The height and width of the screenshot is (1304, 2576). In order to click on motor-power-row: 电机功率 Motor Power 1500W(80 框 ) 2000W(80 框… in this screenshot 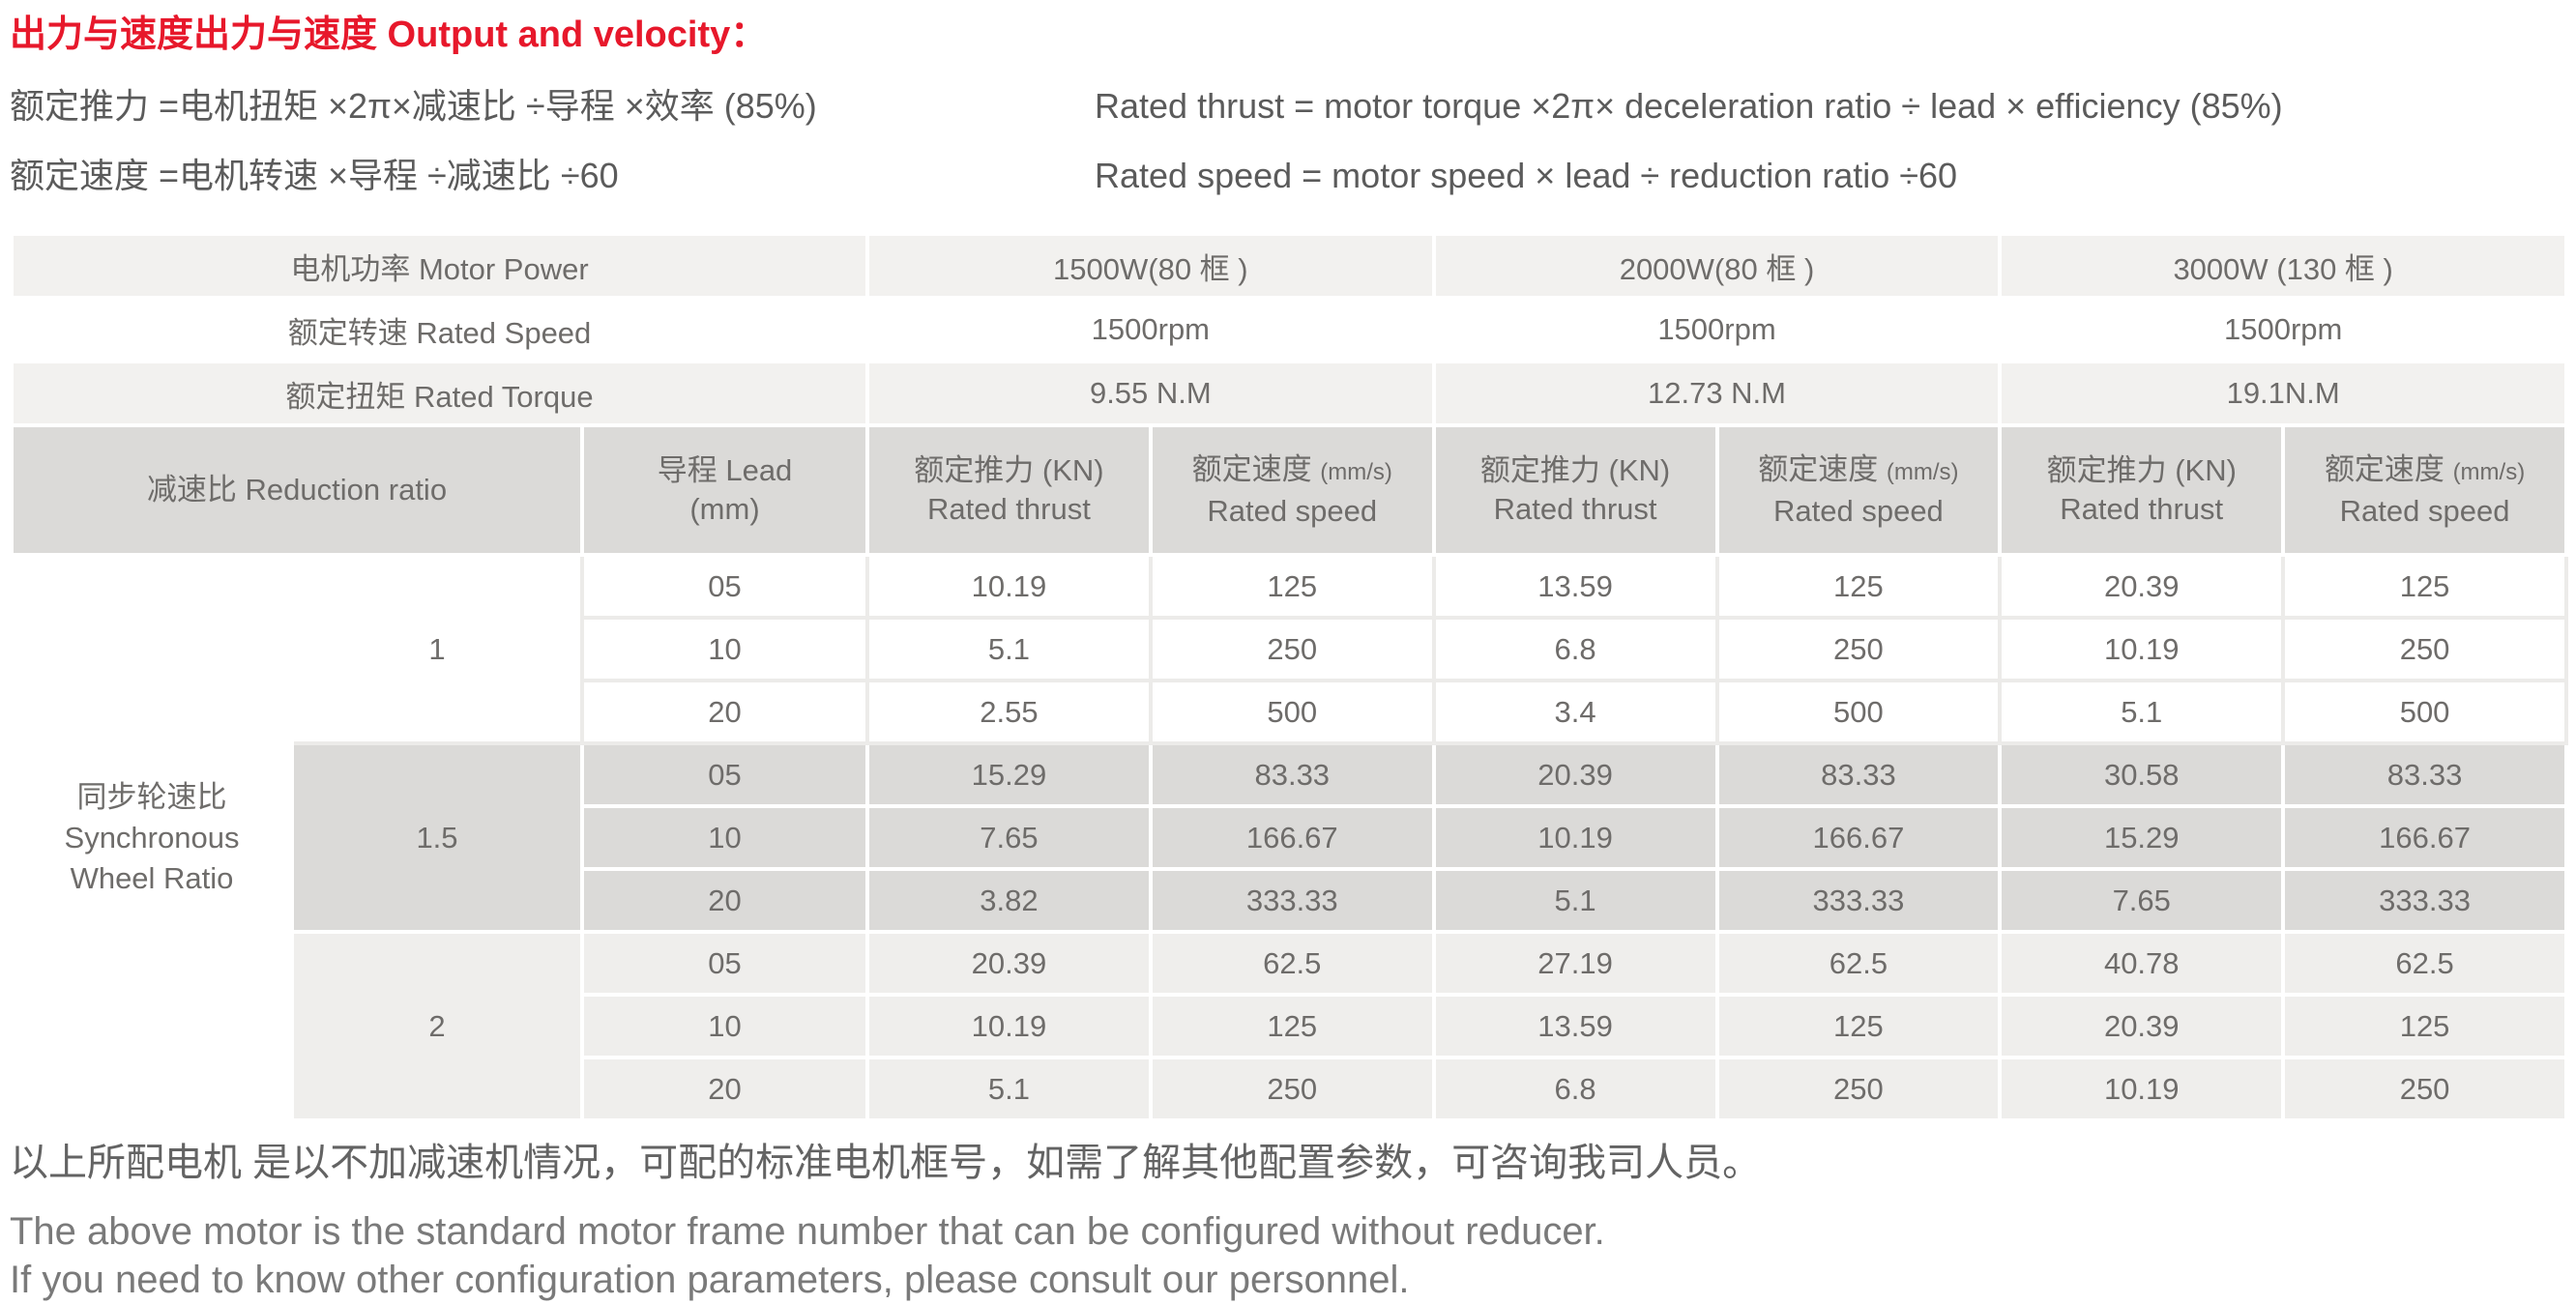, I will do `click(1288, 266)`.